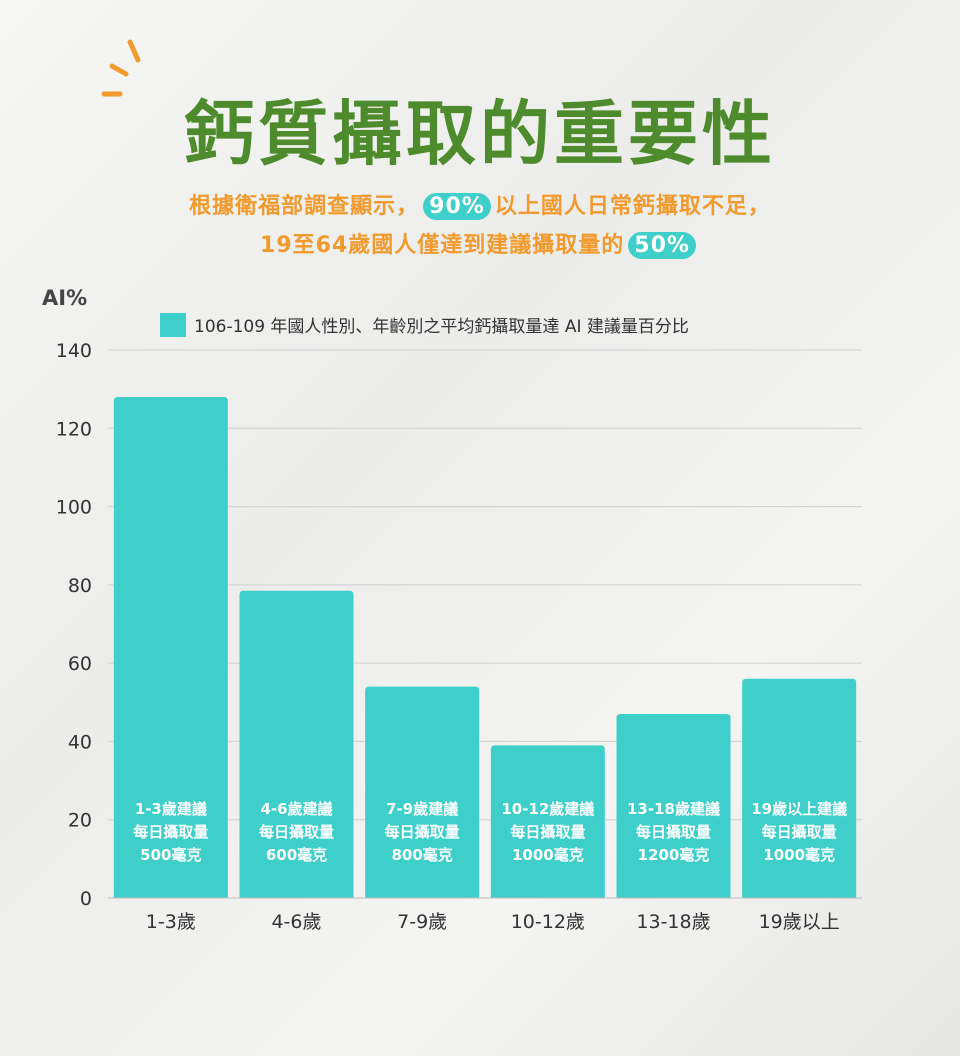  What do you see at coordinates (548, 922) in the screenshot?
I see `x-tick-label: 10-12歲` at bounding box center [548, 922].